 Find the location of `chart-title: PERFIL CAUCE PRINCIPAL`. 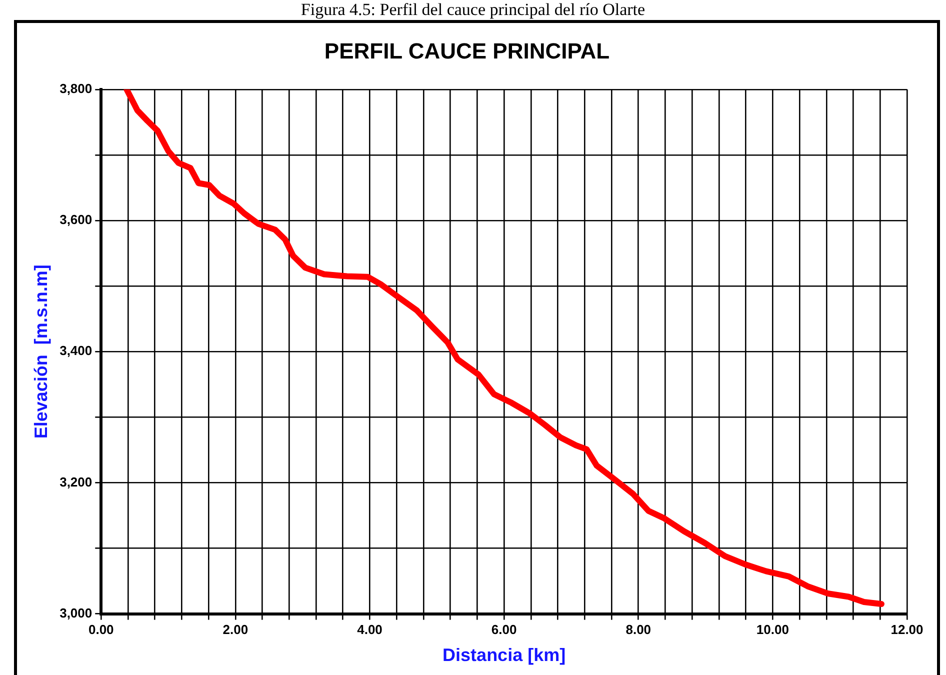

chart-title: PERFIL CAUCE PRINCIPAL is located at coordinates (467, 51).